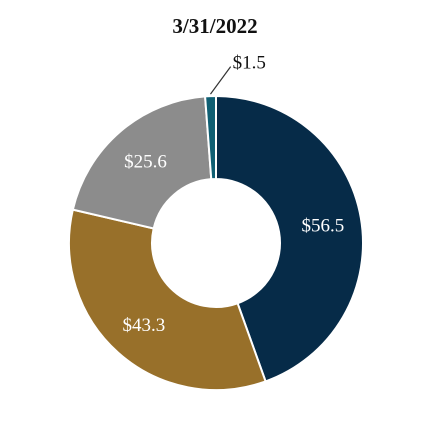 The image size is (430, 430). Describe the element at coordinates (249, 63) in the screenshot. I see `slice-label-3: $1.5` at that location.